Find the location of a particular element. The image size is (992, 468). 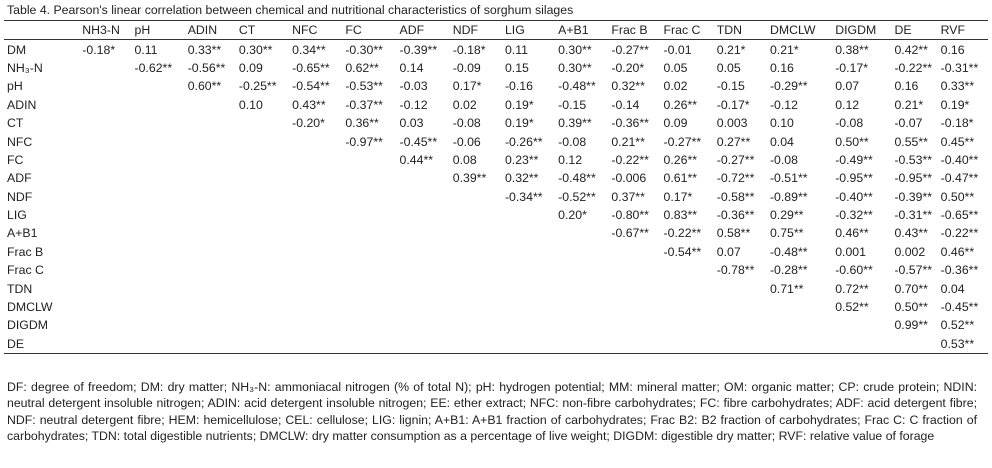

row-label: ADF is located at coordinates (19, 178).